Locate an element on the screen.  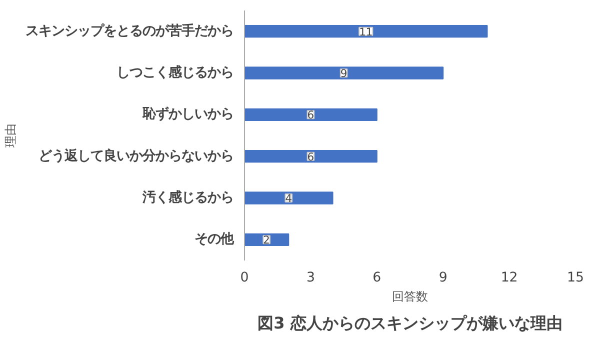
x-tick-label: 9 is located at coordinates (443, 278).